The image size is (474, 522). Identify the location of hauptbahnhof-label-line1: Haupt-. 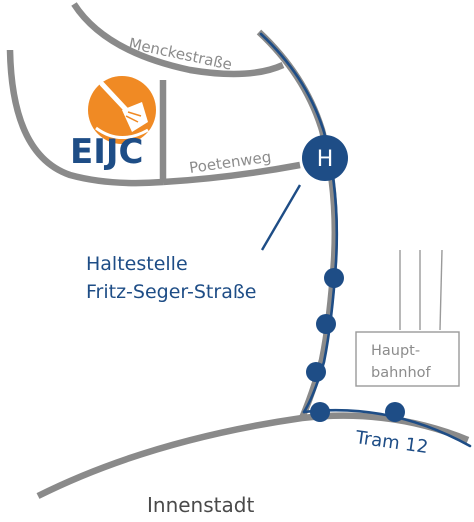
(395, 351).